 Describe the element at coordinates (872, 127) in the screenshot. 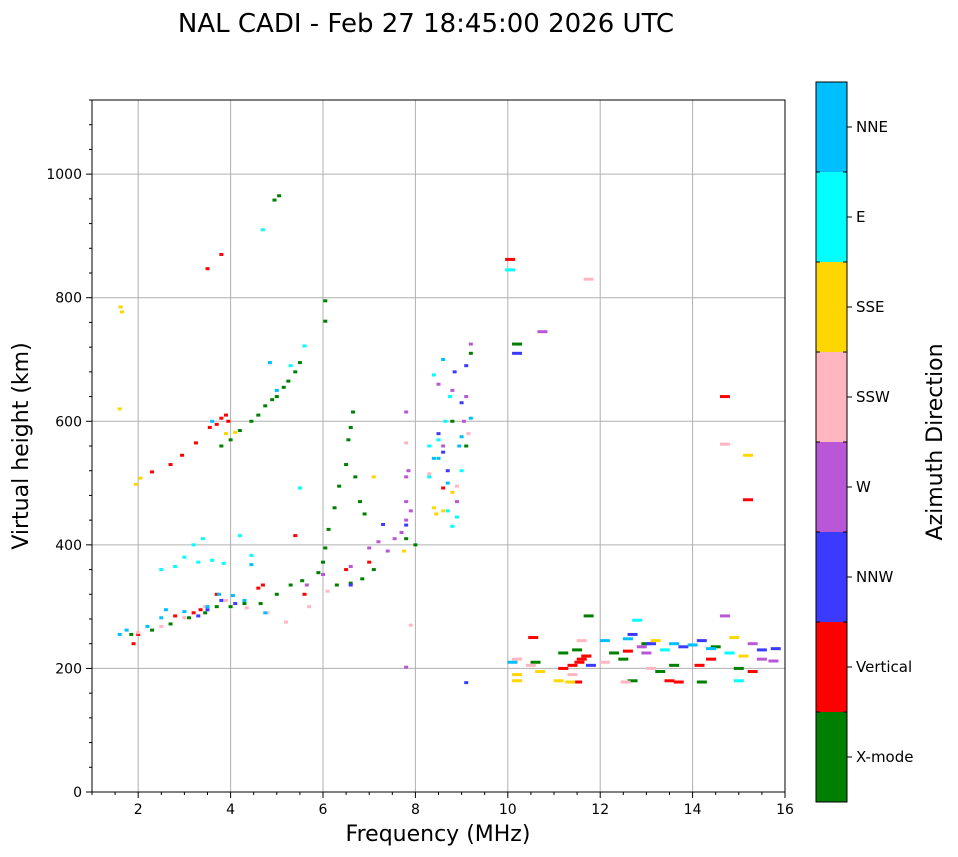

I see `colorbar-tick-label: NNE` at that location.